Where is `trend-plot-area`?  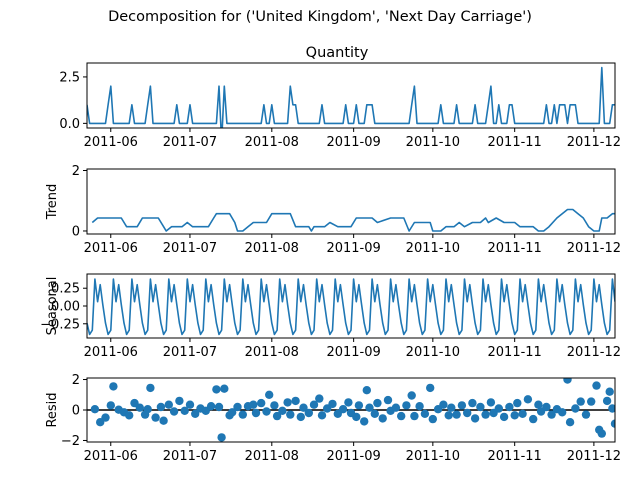 trend-plot-area is located at coordinates (353, 220).